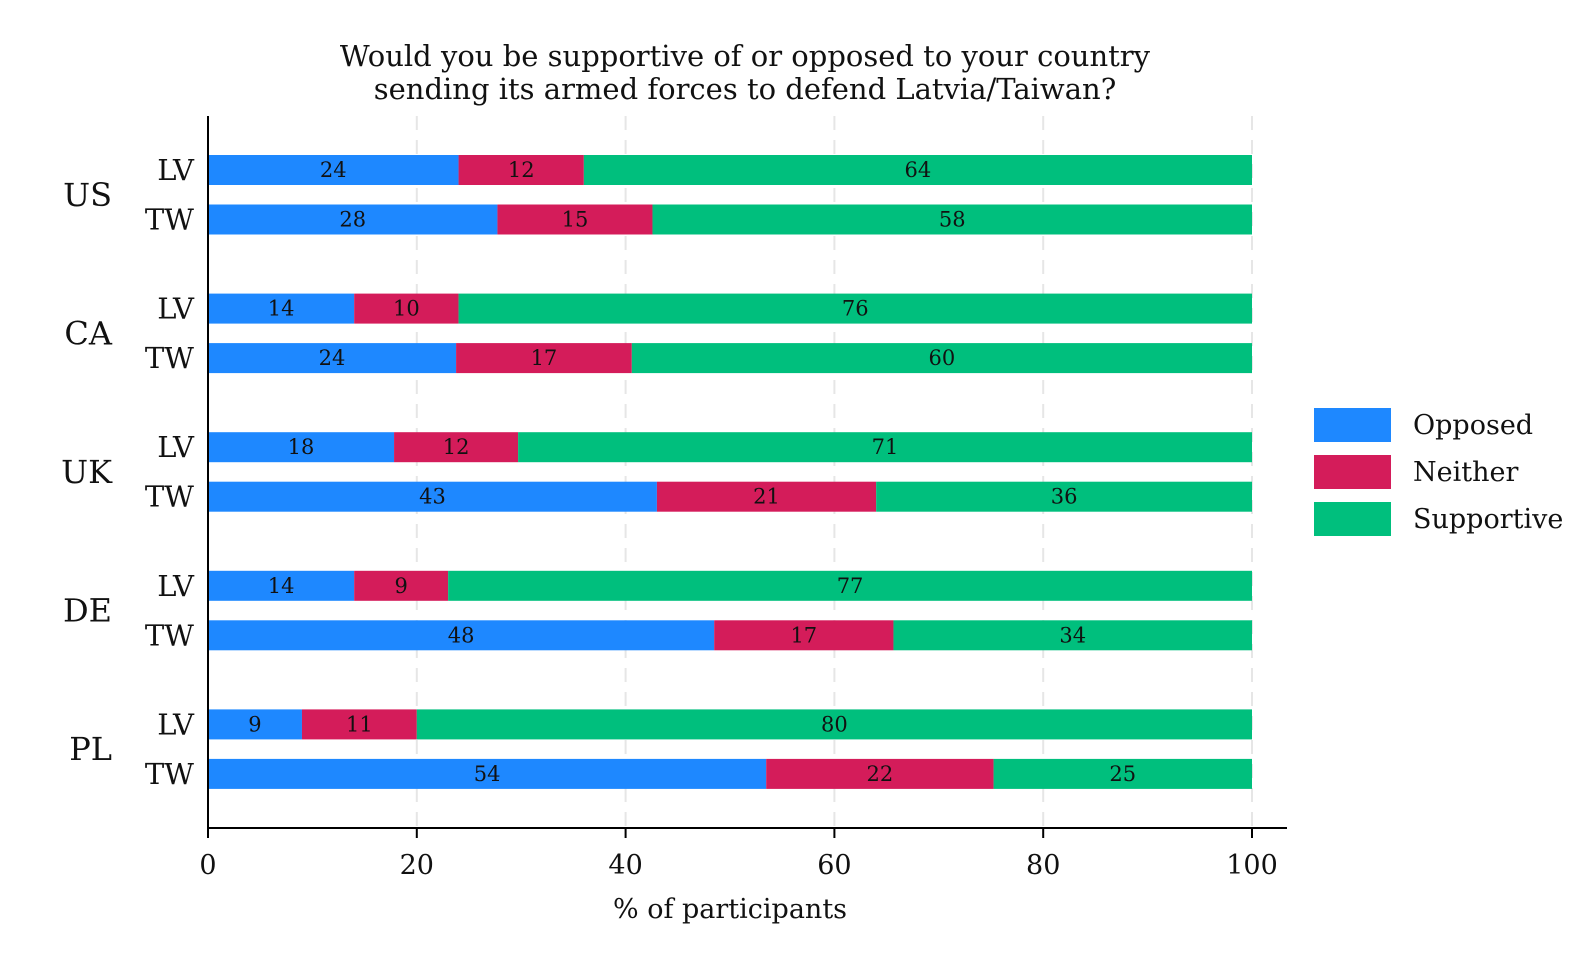 Image resolution: width=1594 pixels, height=954 pixels. I want to click on legend-swatch-neither, so click(1352, 472).